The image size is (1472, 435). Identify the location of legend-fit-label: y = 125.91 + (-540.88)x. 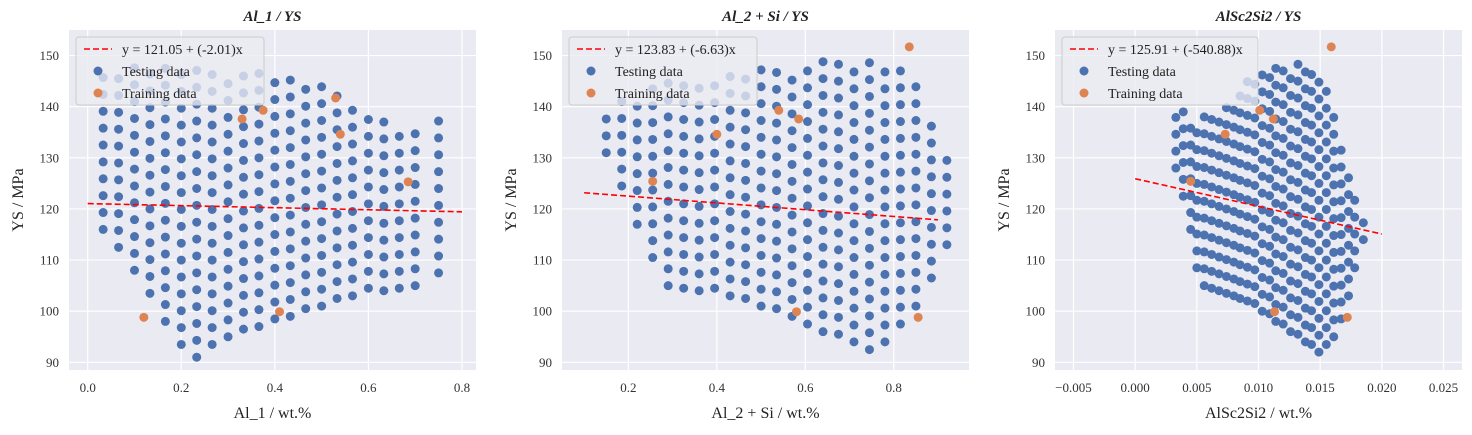
(1175, 50).